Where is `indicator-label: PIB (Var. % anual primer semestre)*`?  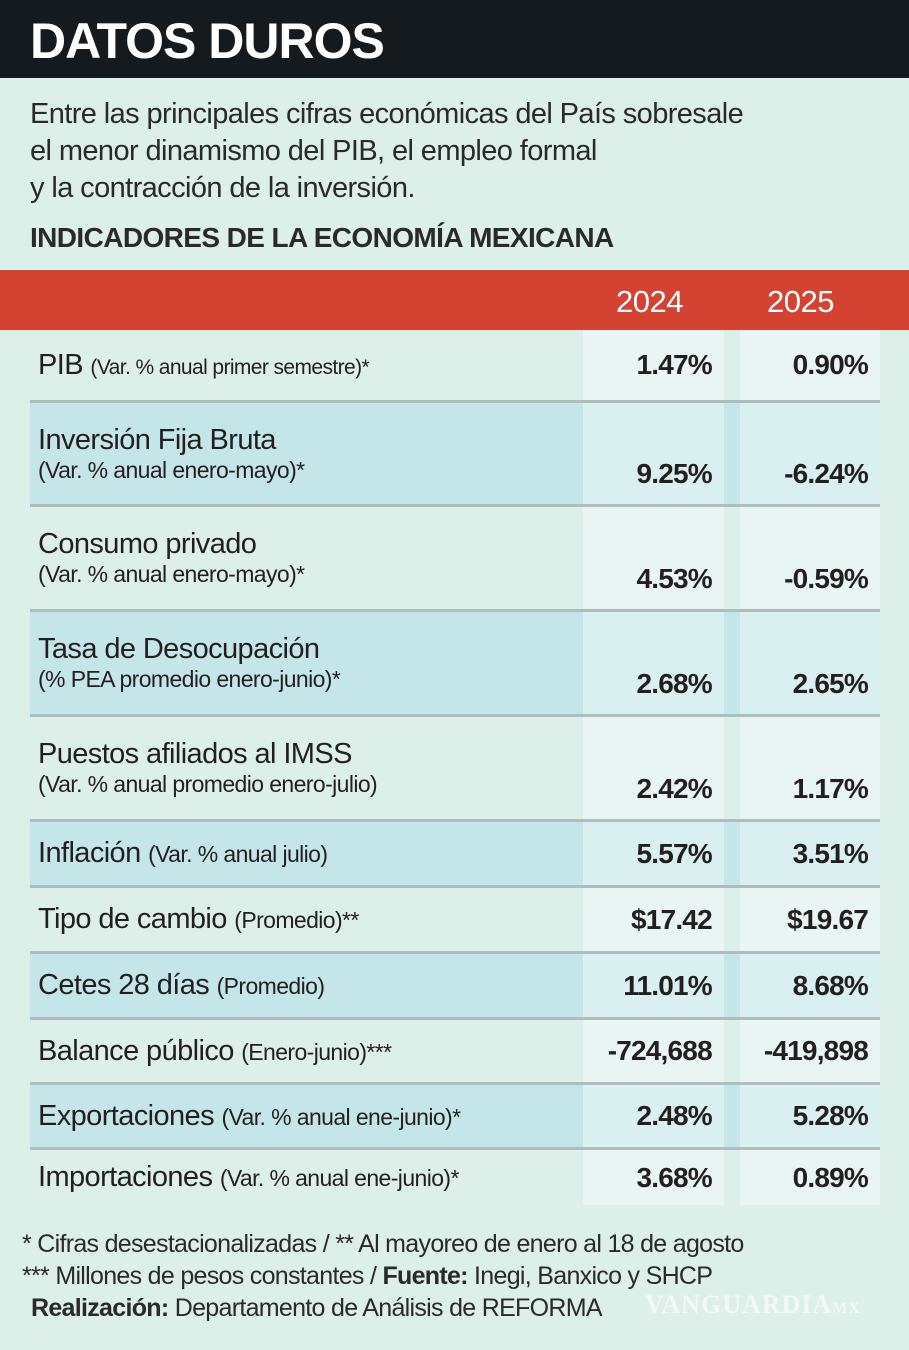
indicator-label: PIB (Var. % anual primer semestre)* is located at coordinates (299, 365).